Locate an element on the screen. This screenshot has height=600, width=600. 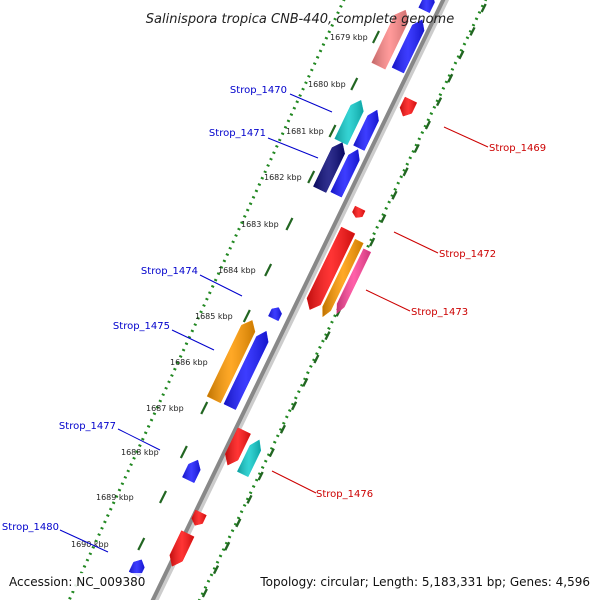
footer-left-backdrop is located at coordinates (76, 582).